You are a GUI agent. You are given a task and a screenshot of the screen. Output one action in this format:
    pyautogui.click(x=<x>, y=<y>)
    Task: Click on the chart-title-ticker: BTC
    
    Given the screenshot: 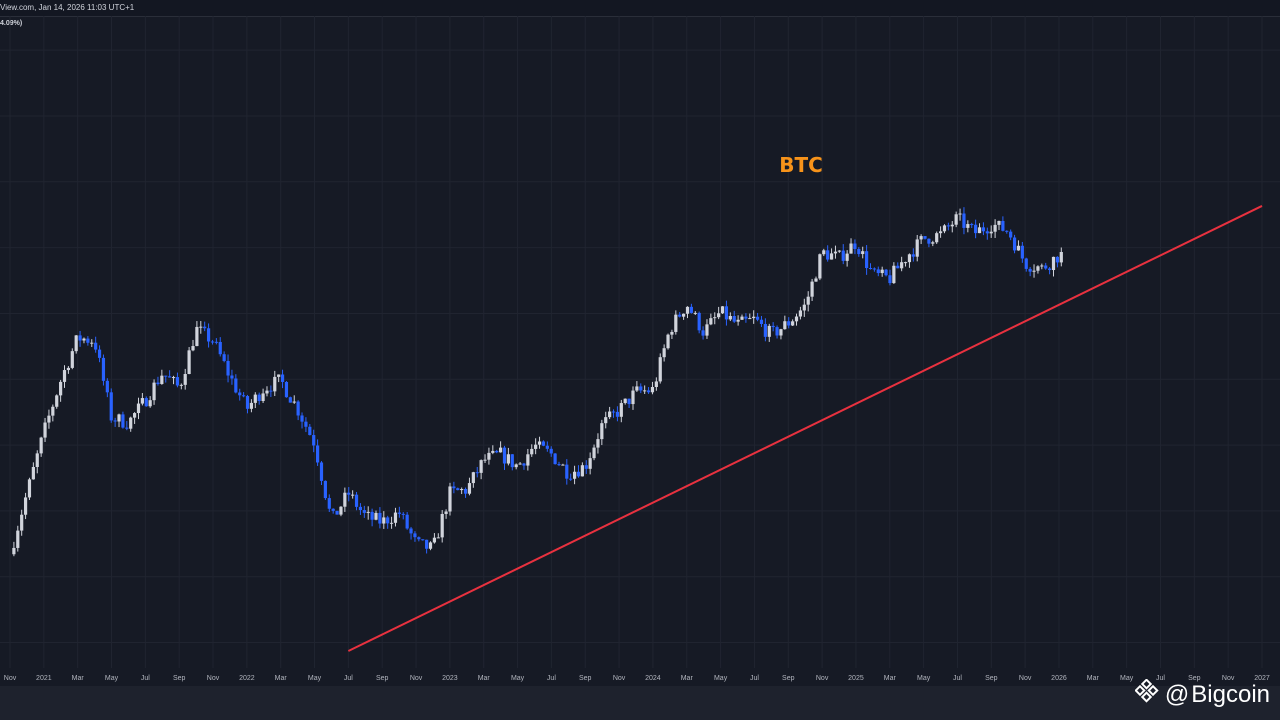 What is the action you would take?
    pyautogui.click(x=801, y=165)
    